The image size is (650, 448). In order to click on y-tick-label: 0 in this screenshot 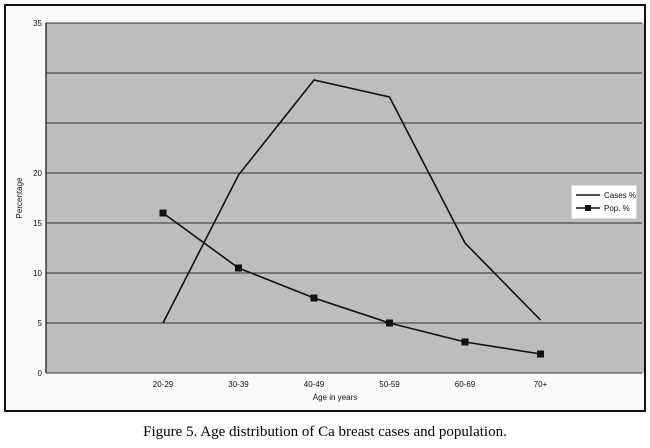, I will do `click(40, 373)`.